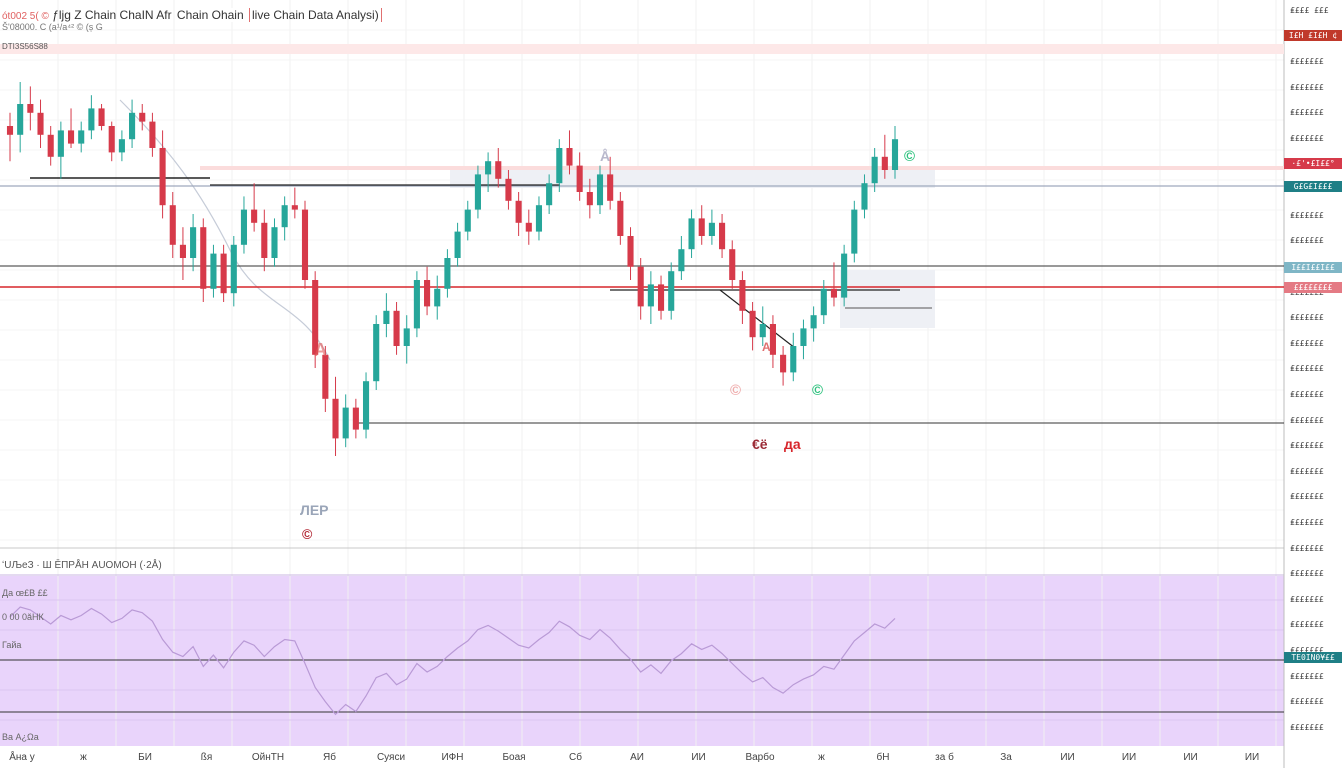  I want to click on moving-average, so click(225, 230).